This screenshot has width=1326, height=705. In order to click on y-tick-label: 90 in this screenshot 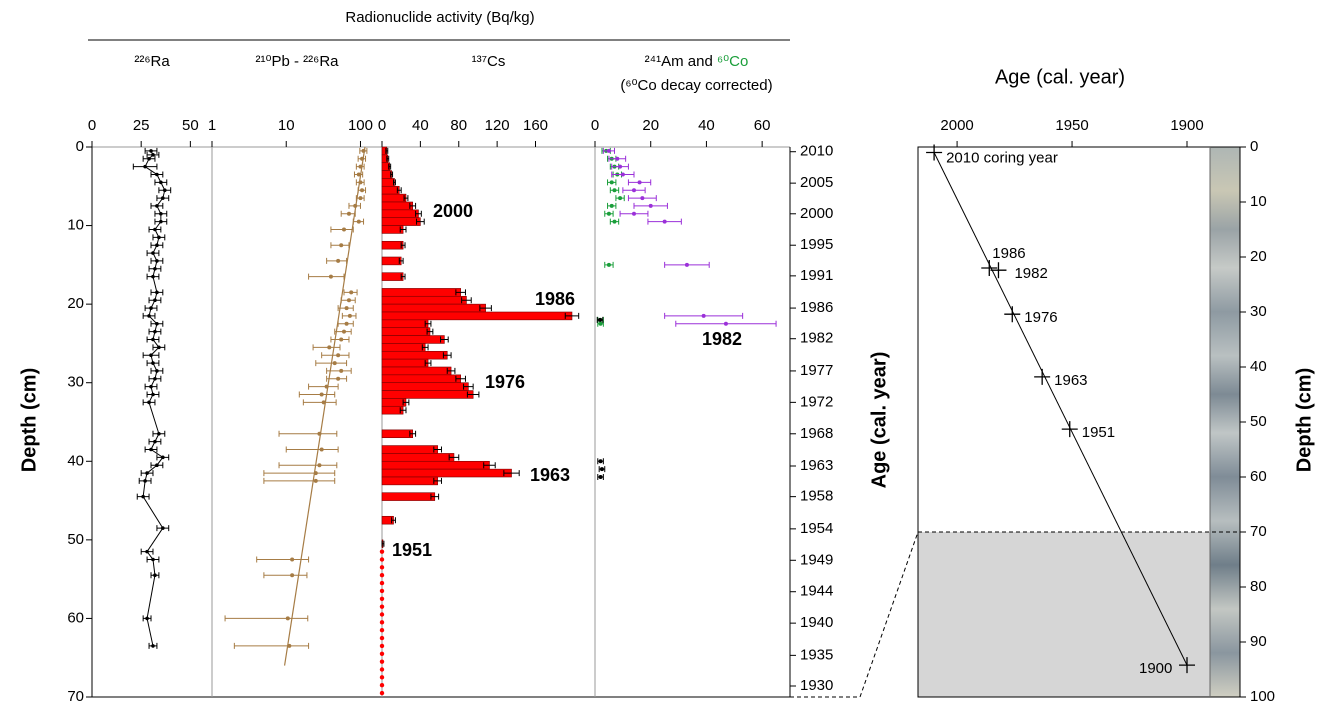, I will do `click(1258, 641)`.